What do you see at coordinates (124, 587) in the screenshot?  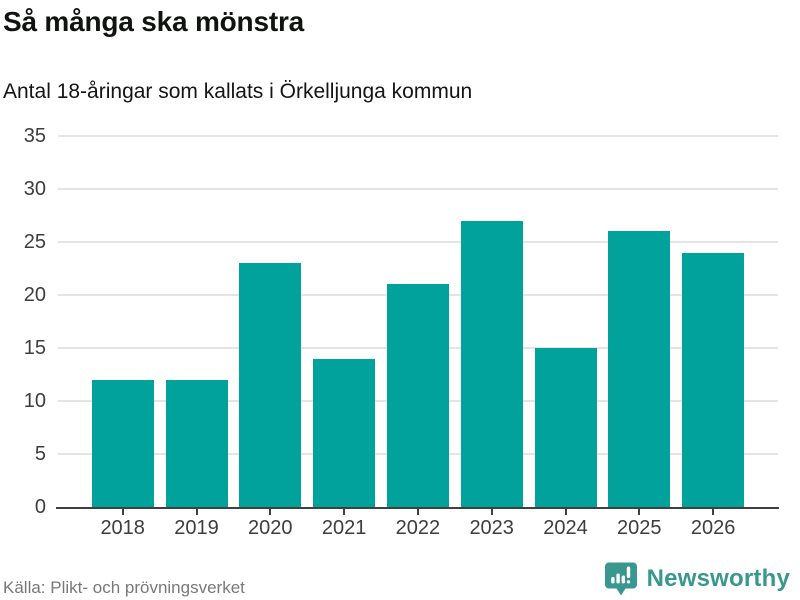 I see `source-note: Källa: Plikt- och prövningsverket` at bounding box center [124, 587].